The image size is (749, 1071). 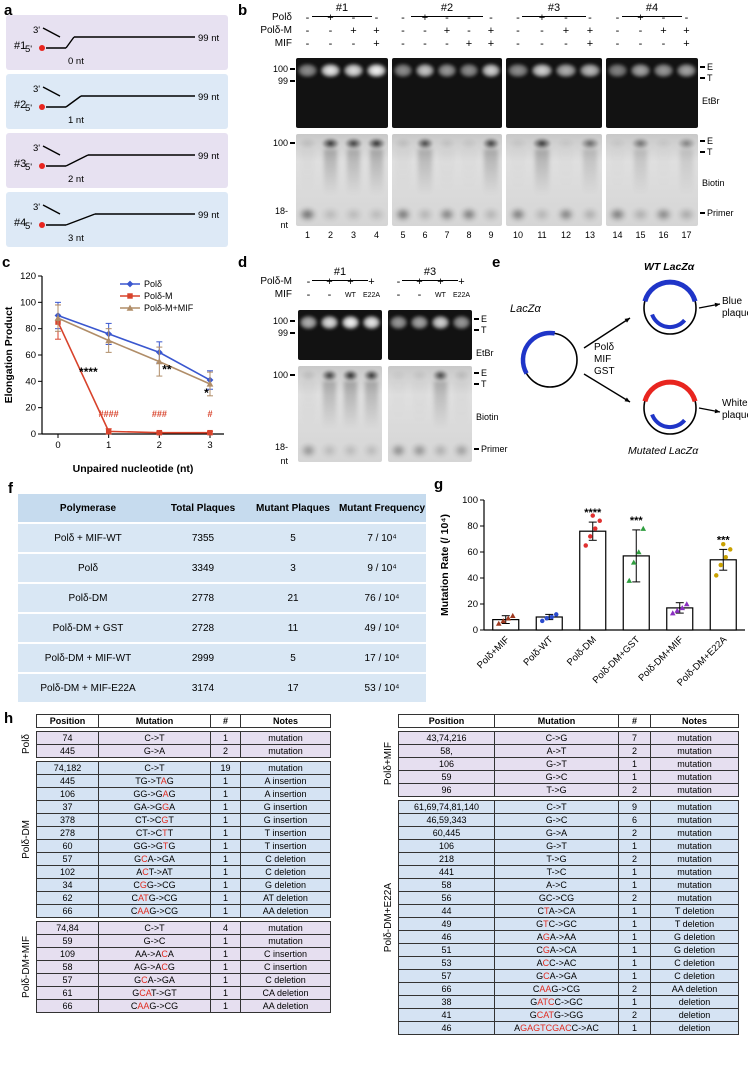 I want to click on mutation-row: 218 T->G 2 mutation, so click(x=568, y=859).